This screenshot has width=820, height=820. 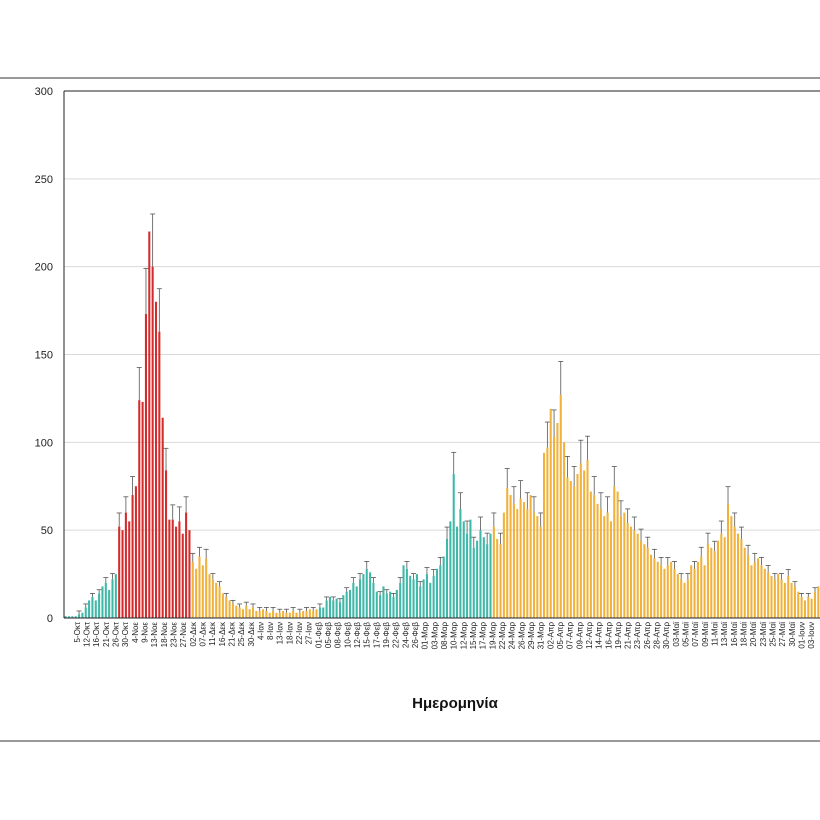 I want to click on x-tick-label: 15-Φεβ, so click(x=367, y=635).